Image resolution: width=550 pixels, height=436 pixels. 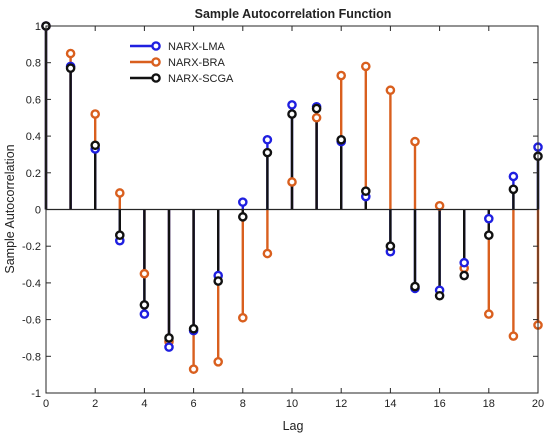 What do you see at coordinates (197, 63) in the screenshot?
I see `legend-entry-label: NARX-BRA` at bounding box center [197, 63].